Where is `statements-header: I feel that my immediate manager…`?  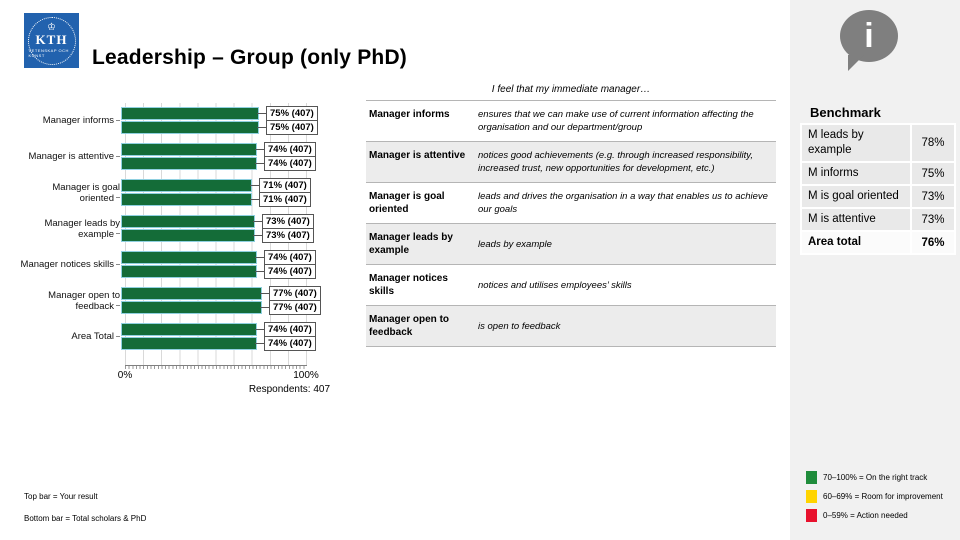 statements-header: I feel that my immediate manager… is located at coordinates (571, 89).